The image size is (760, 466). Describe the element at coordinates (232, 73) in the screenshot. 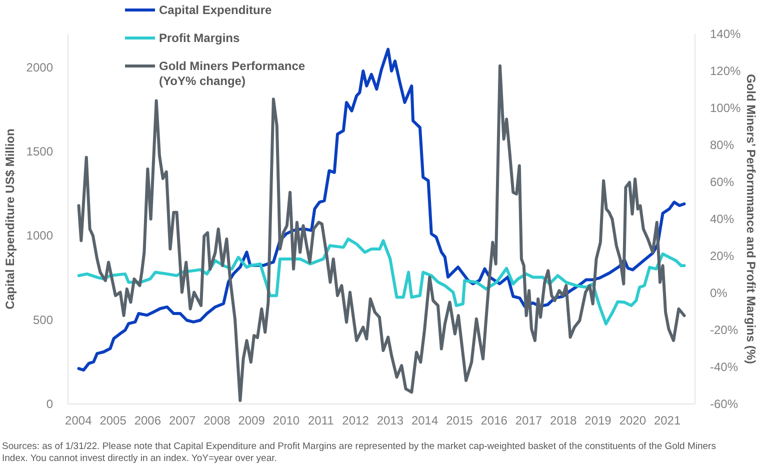

I see `legend-label: Gold Miners Performance (YoY% change)` at that location.